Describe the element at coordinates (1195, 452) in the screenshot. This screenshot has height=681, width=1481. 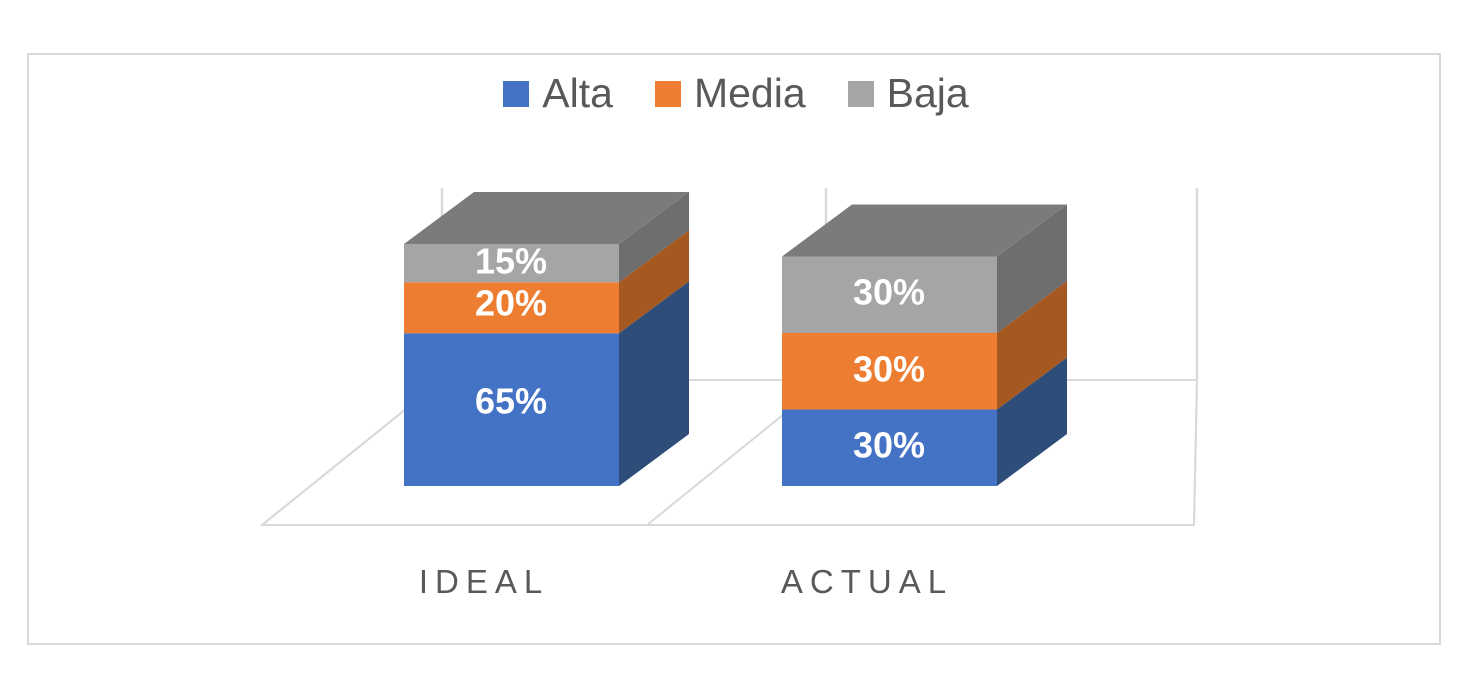
I see `floor-right-diagonal` at that location.